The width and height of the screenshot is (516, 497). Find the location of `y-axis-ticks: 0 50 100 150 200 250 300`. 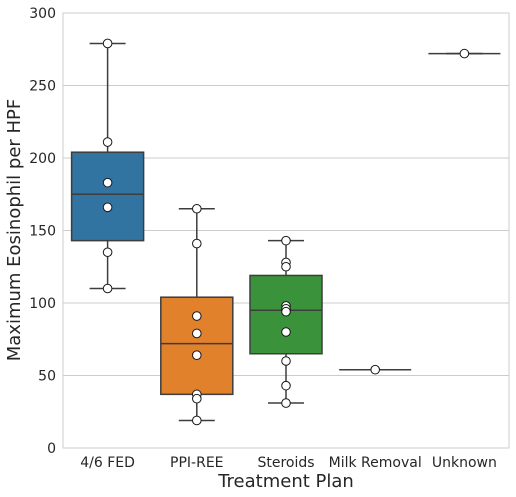

y-axis-ticks: 0 50 100 150 200 250 300 is located at coordinates (42, 231).